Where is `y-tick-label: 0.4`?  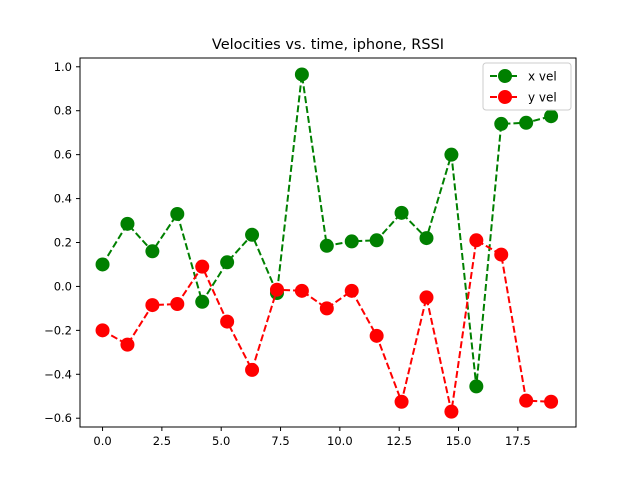
y-tick-label: 0.4 is located at coordinates (63, 199).